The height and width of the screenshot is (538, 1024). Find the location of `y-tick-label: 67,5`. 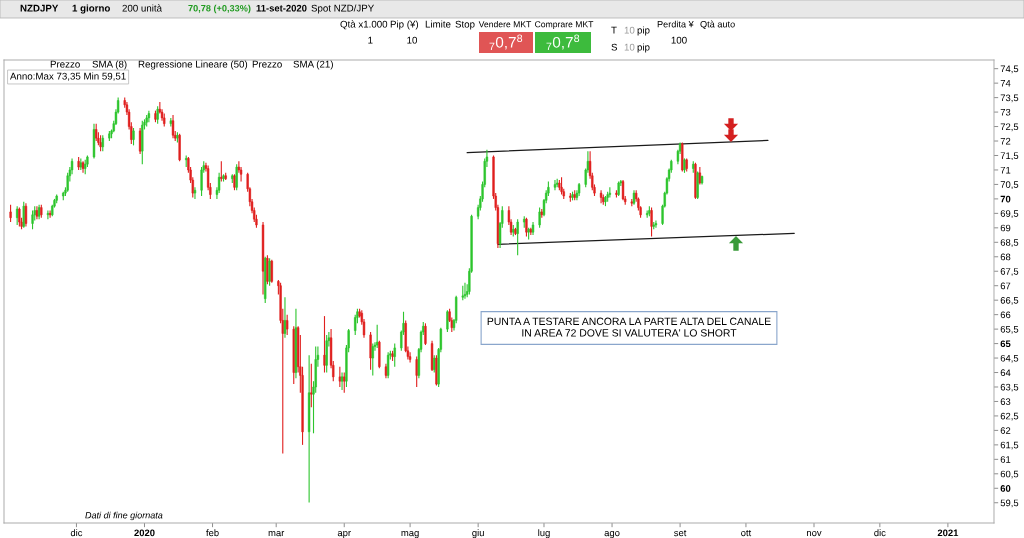

y-tick-label: 67,5 is located at coordinates (1009, 272).